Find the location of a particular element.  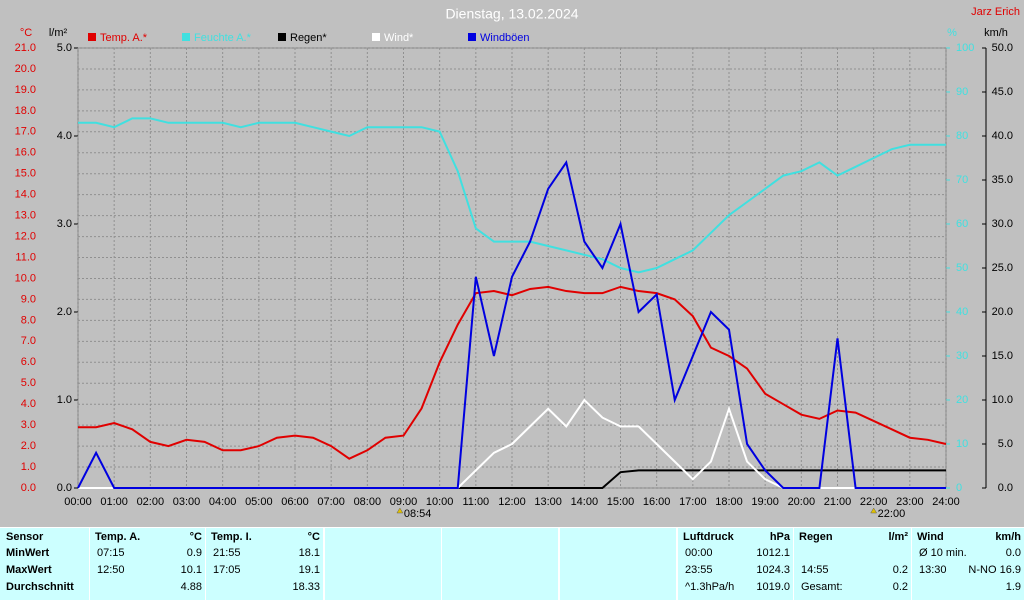

y-tick-label: 21.0 is located at coordinates (25, 48).